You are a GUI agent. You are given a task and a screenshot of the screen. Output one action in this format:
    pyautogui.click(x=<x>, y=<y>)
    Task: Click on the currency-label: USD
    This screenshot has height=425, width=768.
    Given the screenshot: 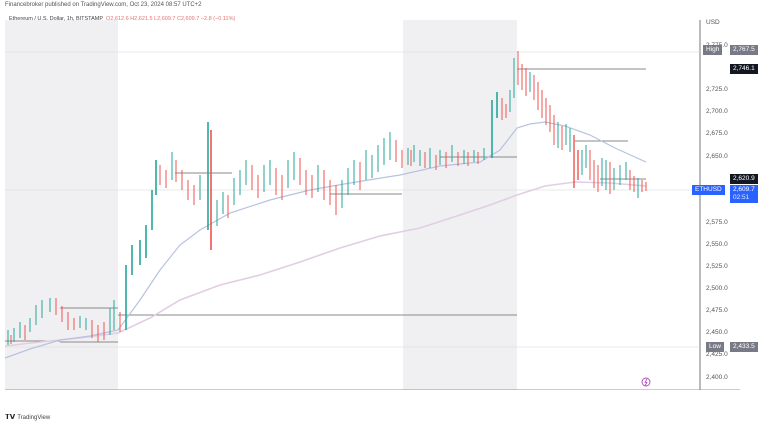 What is the action you would take?
    pyautogui.click(x=713, y=22)
    